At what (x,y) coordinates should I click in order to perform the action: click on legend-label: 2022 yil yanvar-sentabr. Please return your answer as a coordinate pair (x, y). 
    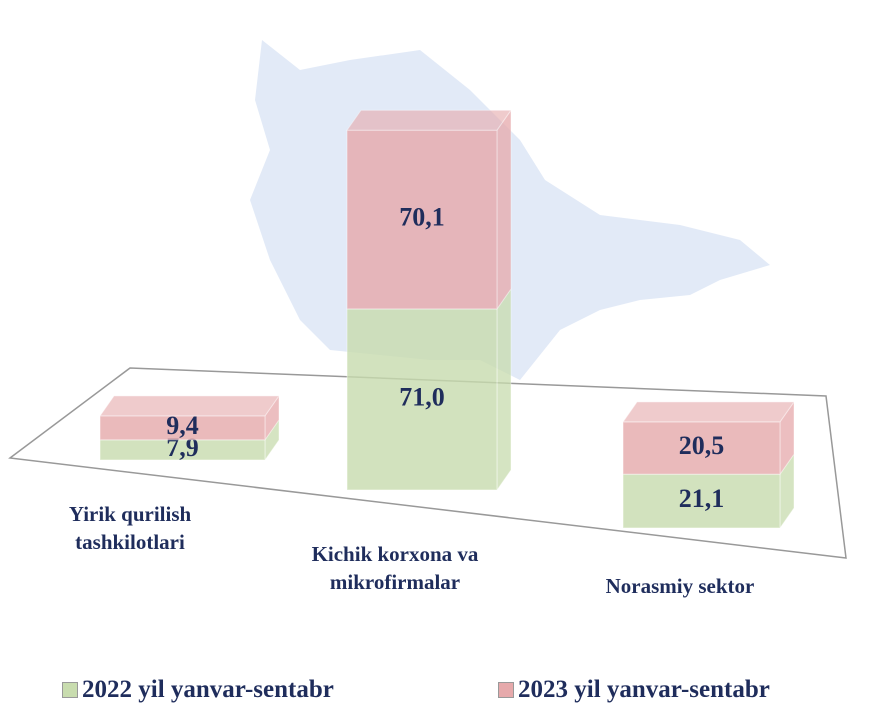
    Looking at the image, I should click on (208, 689).